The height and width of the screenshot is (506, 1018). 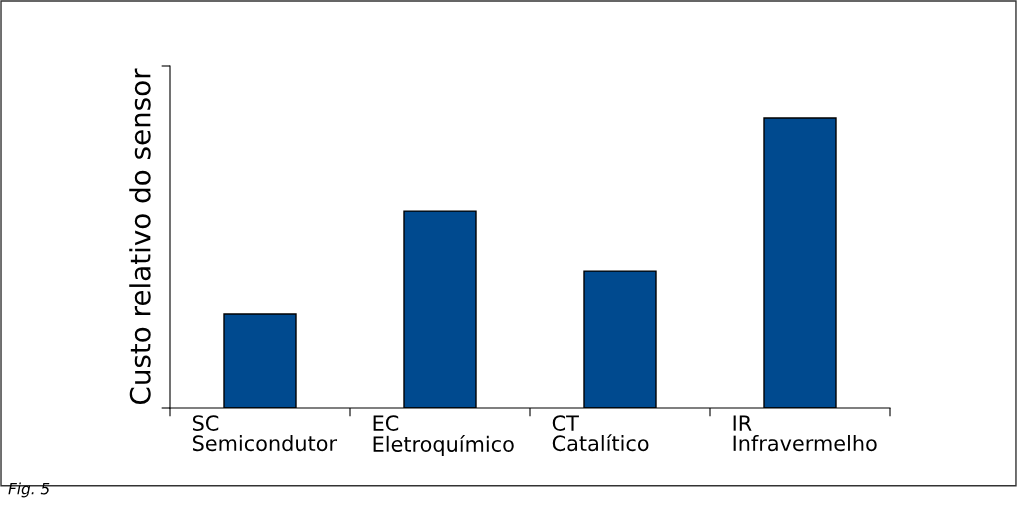 What do you see at coordinates (600, 433) in the screenshot?
I see `x-tick-label: CT Catalítico` at bounding box center [600, 433].